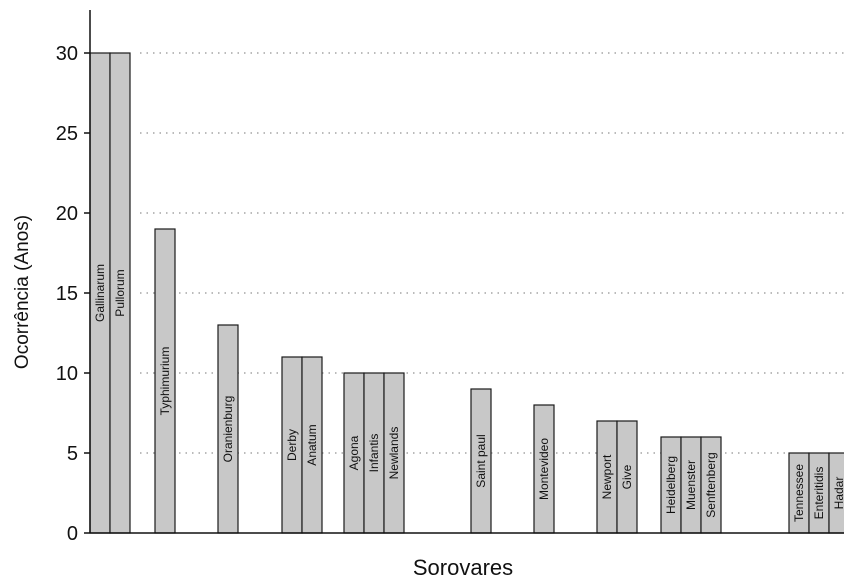 The width and height of the screenshot is (844, 581). Describe the element at coordinates (607, 476) in the screenshot. I see `bar-label: Newport` at that location.